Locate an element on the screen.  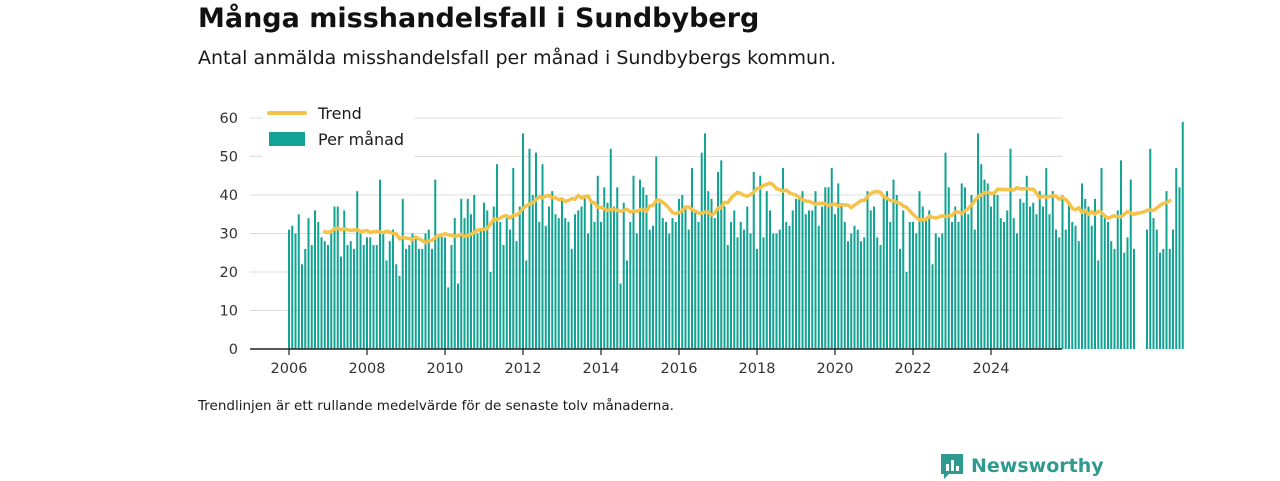
x-tick-label: 2022 is located at coordinates (913, 369).